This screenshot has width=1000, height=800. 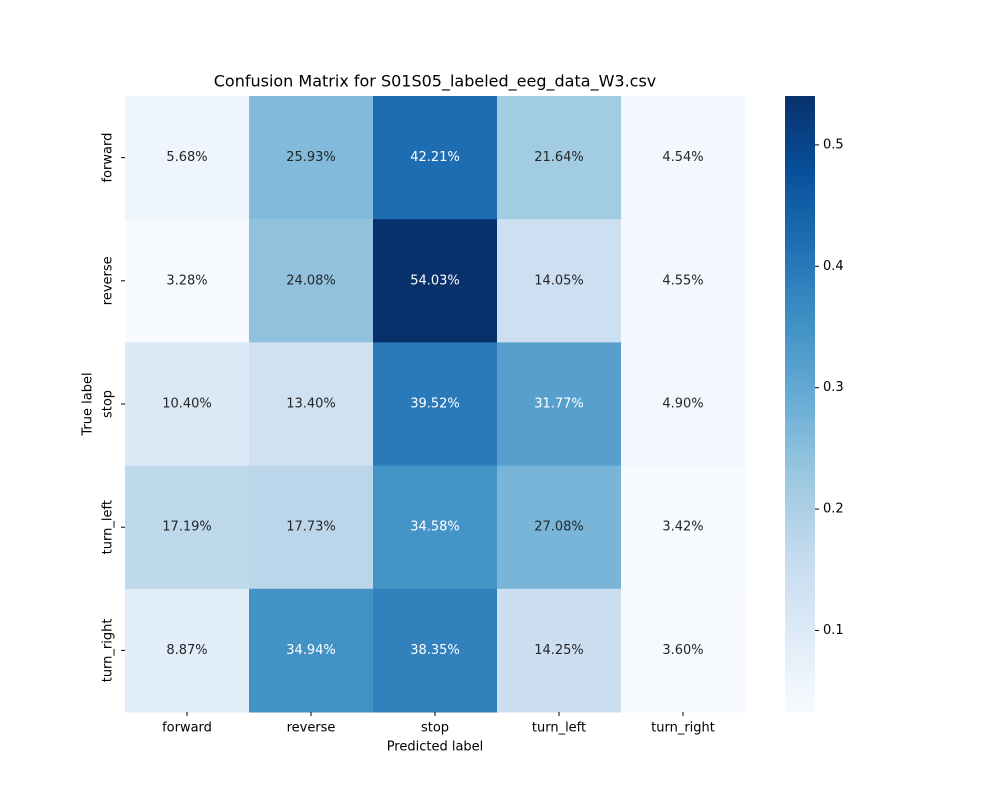 I want to click on cell-label: 3.42%, so click(x=682, y=527).